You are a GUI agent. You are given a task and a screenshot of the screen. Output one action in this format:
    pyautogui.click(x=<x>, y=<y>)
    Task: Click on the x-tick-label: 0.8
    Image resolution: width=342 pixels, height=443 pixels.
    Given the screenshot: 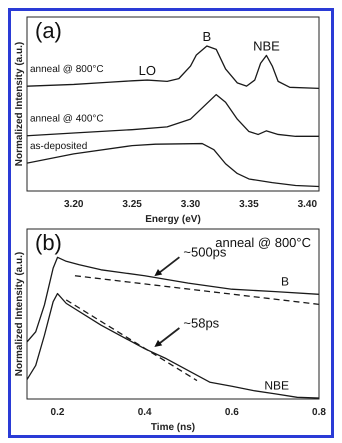 What is the action you would take?
    pyautogui.click(x=319, y=412)
    